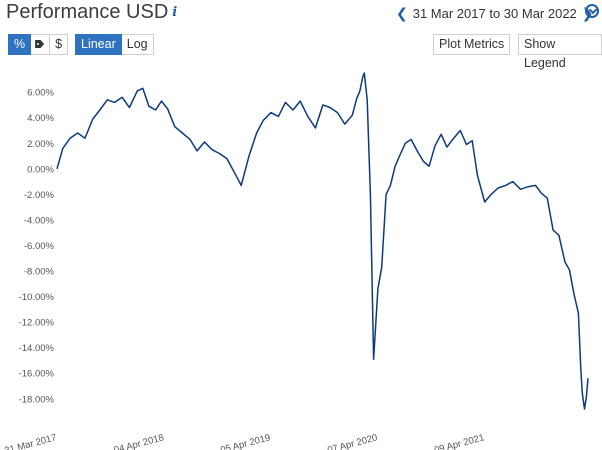 The image size is (602, 450). I want to click on y-tick-label: -12.00%, so click(37, 323).